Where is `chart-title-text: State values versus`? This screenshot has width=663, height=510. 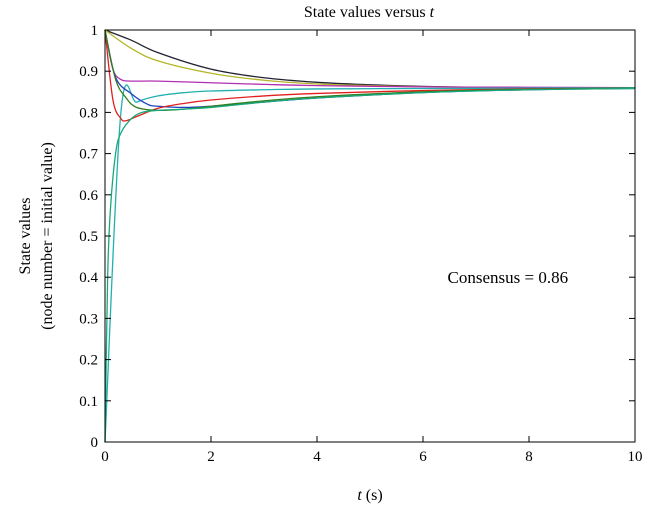
chart-title-text: State values versus is located at coordinates (367, 12).